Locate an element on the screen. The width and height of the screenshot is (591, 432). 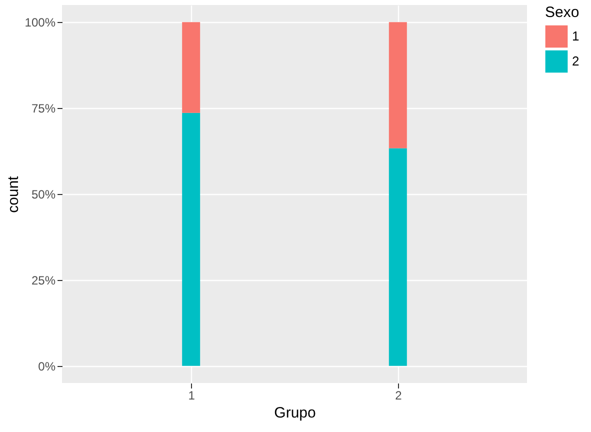
y-tick-label: 100% is located at coordinates (40, 23).